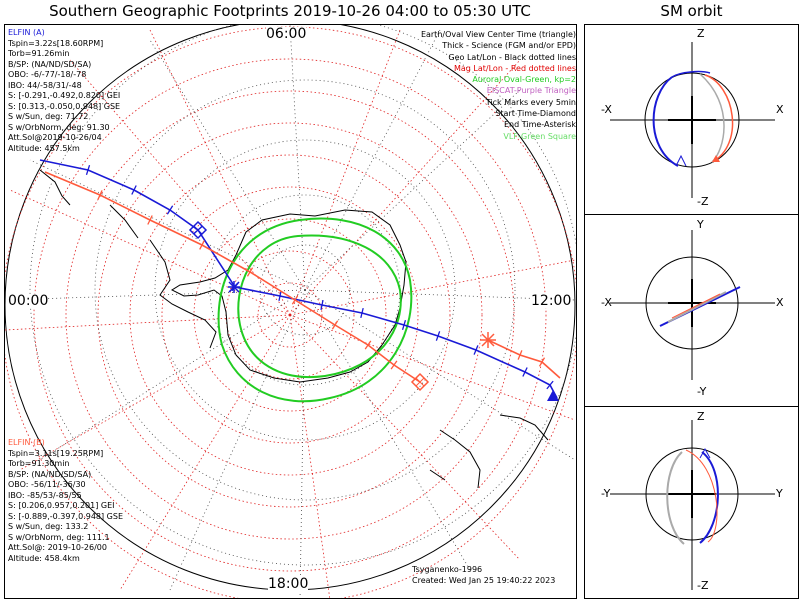  What do you see at coordinates (44, 558) in the screenshot?
I see `elfin-b-line: Altitude: 458.4km` at bounding box center [44, 558].